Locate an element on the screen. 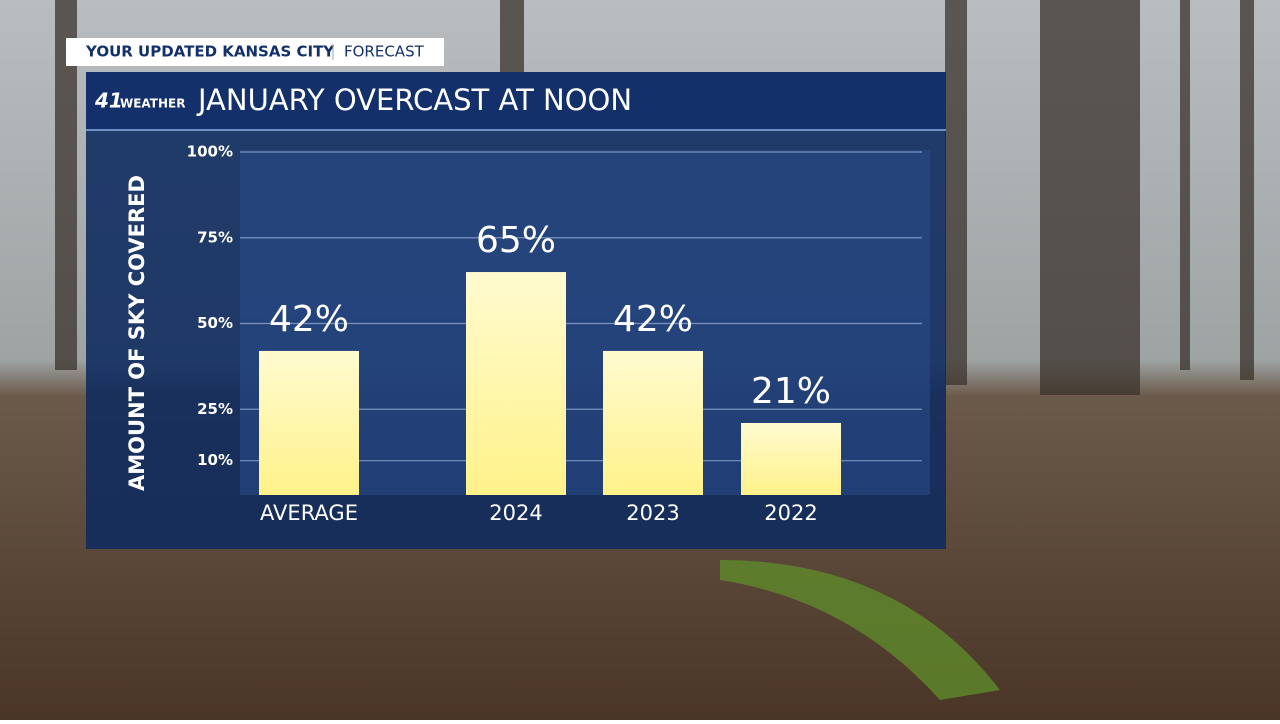  x-tick-label: 2022 is located at coordinates (790, 513).